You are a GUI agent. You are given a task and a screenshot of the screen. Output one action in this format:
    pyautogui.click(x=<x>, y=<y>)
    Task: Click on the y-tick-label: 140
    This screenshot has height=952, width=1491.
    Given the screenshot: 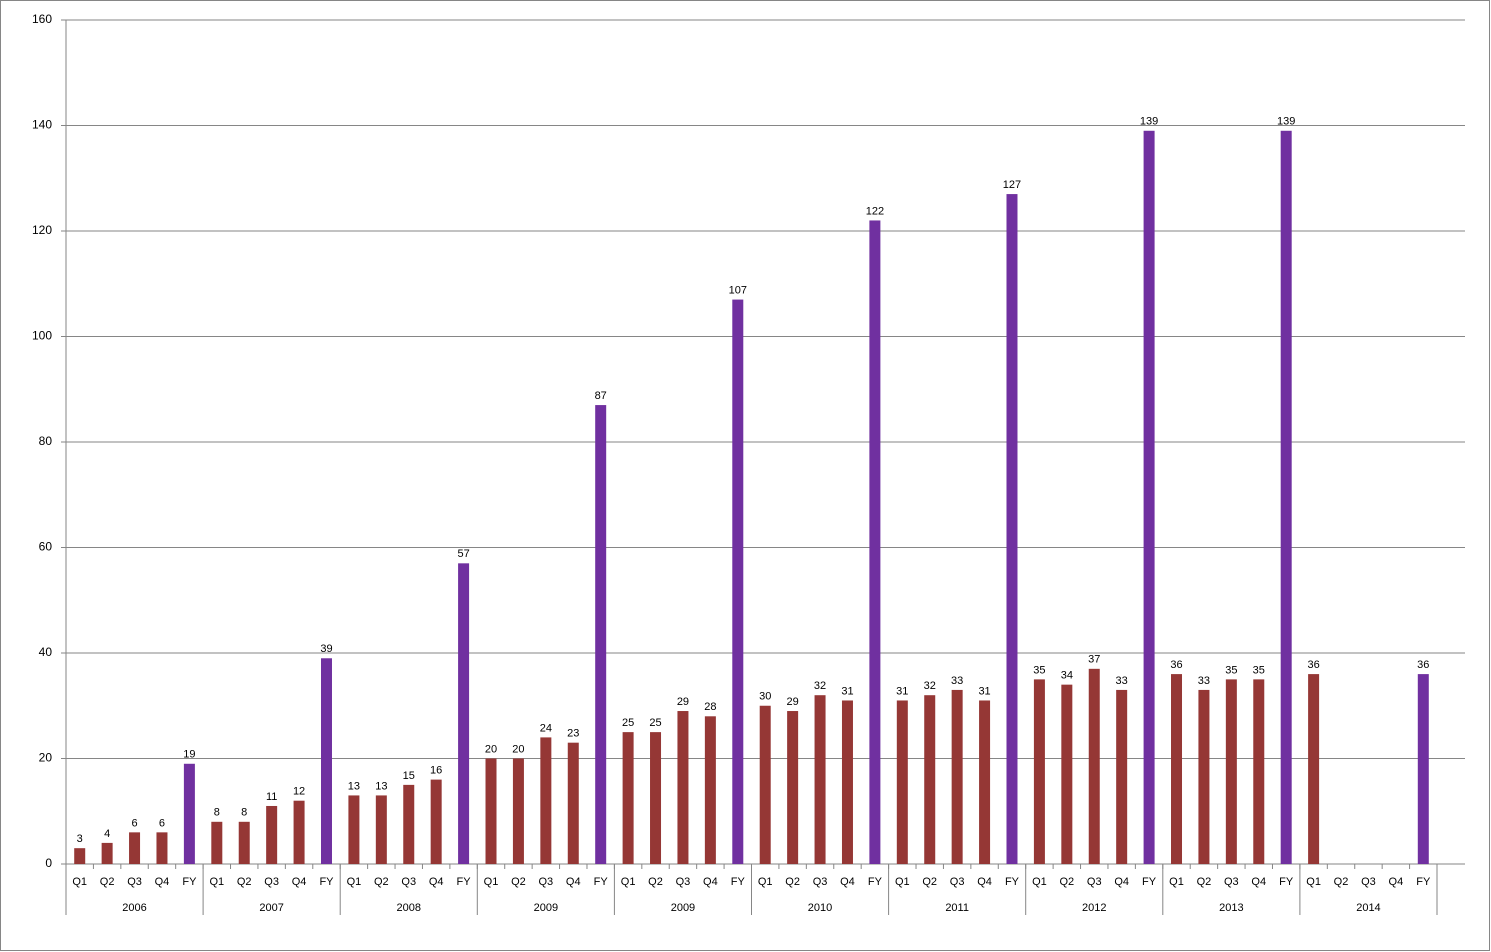 What is the action you would take?
    pyautogui.click(x=42, y=125)
    